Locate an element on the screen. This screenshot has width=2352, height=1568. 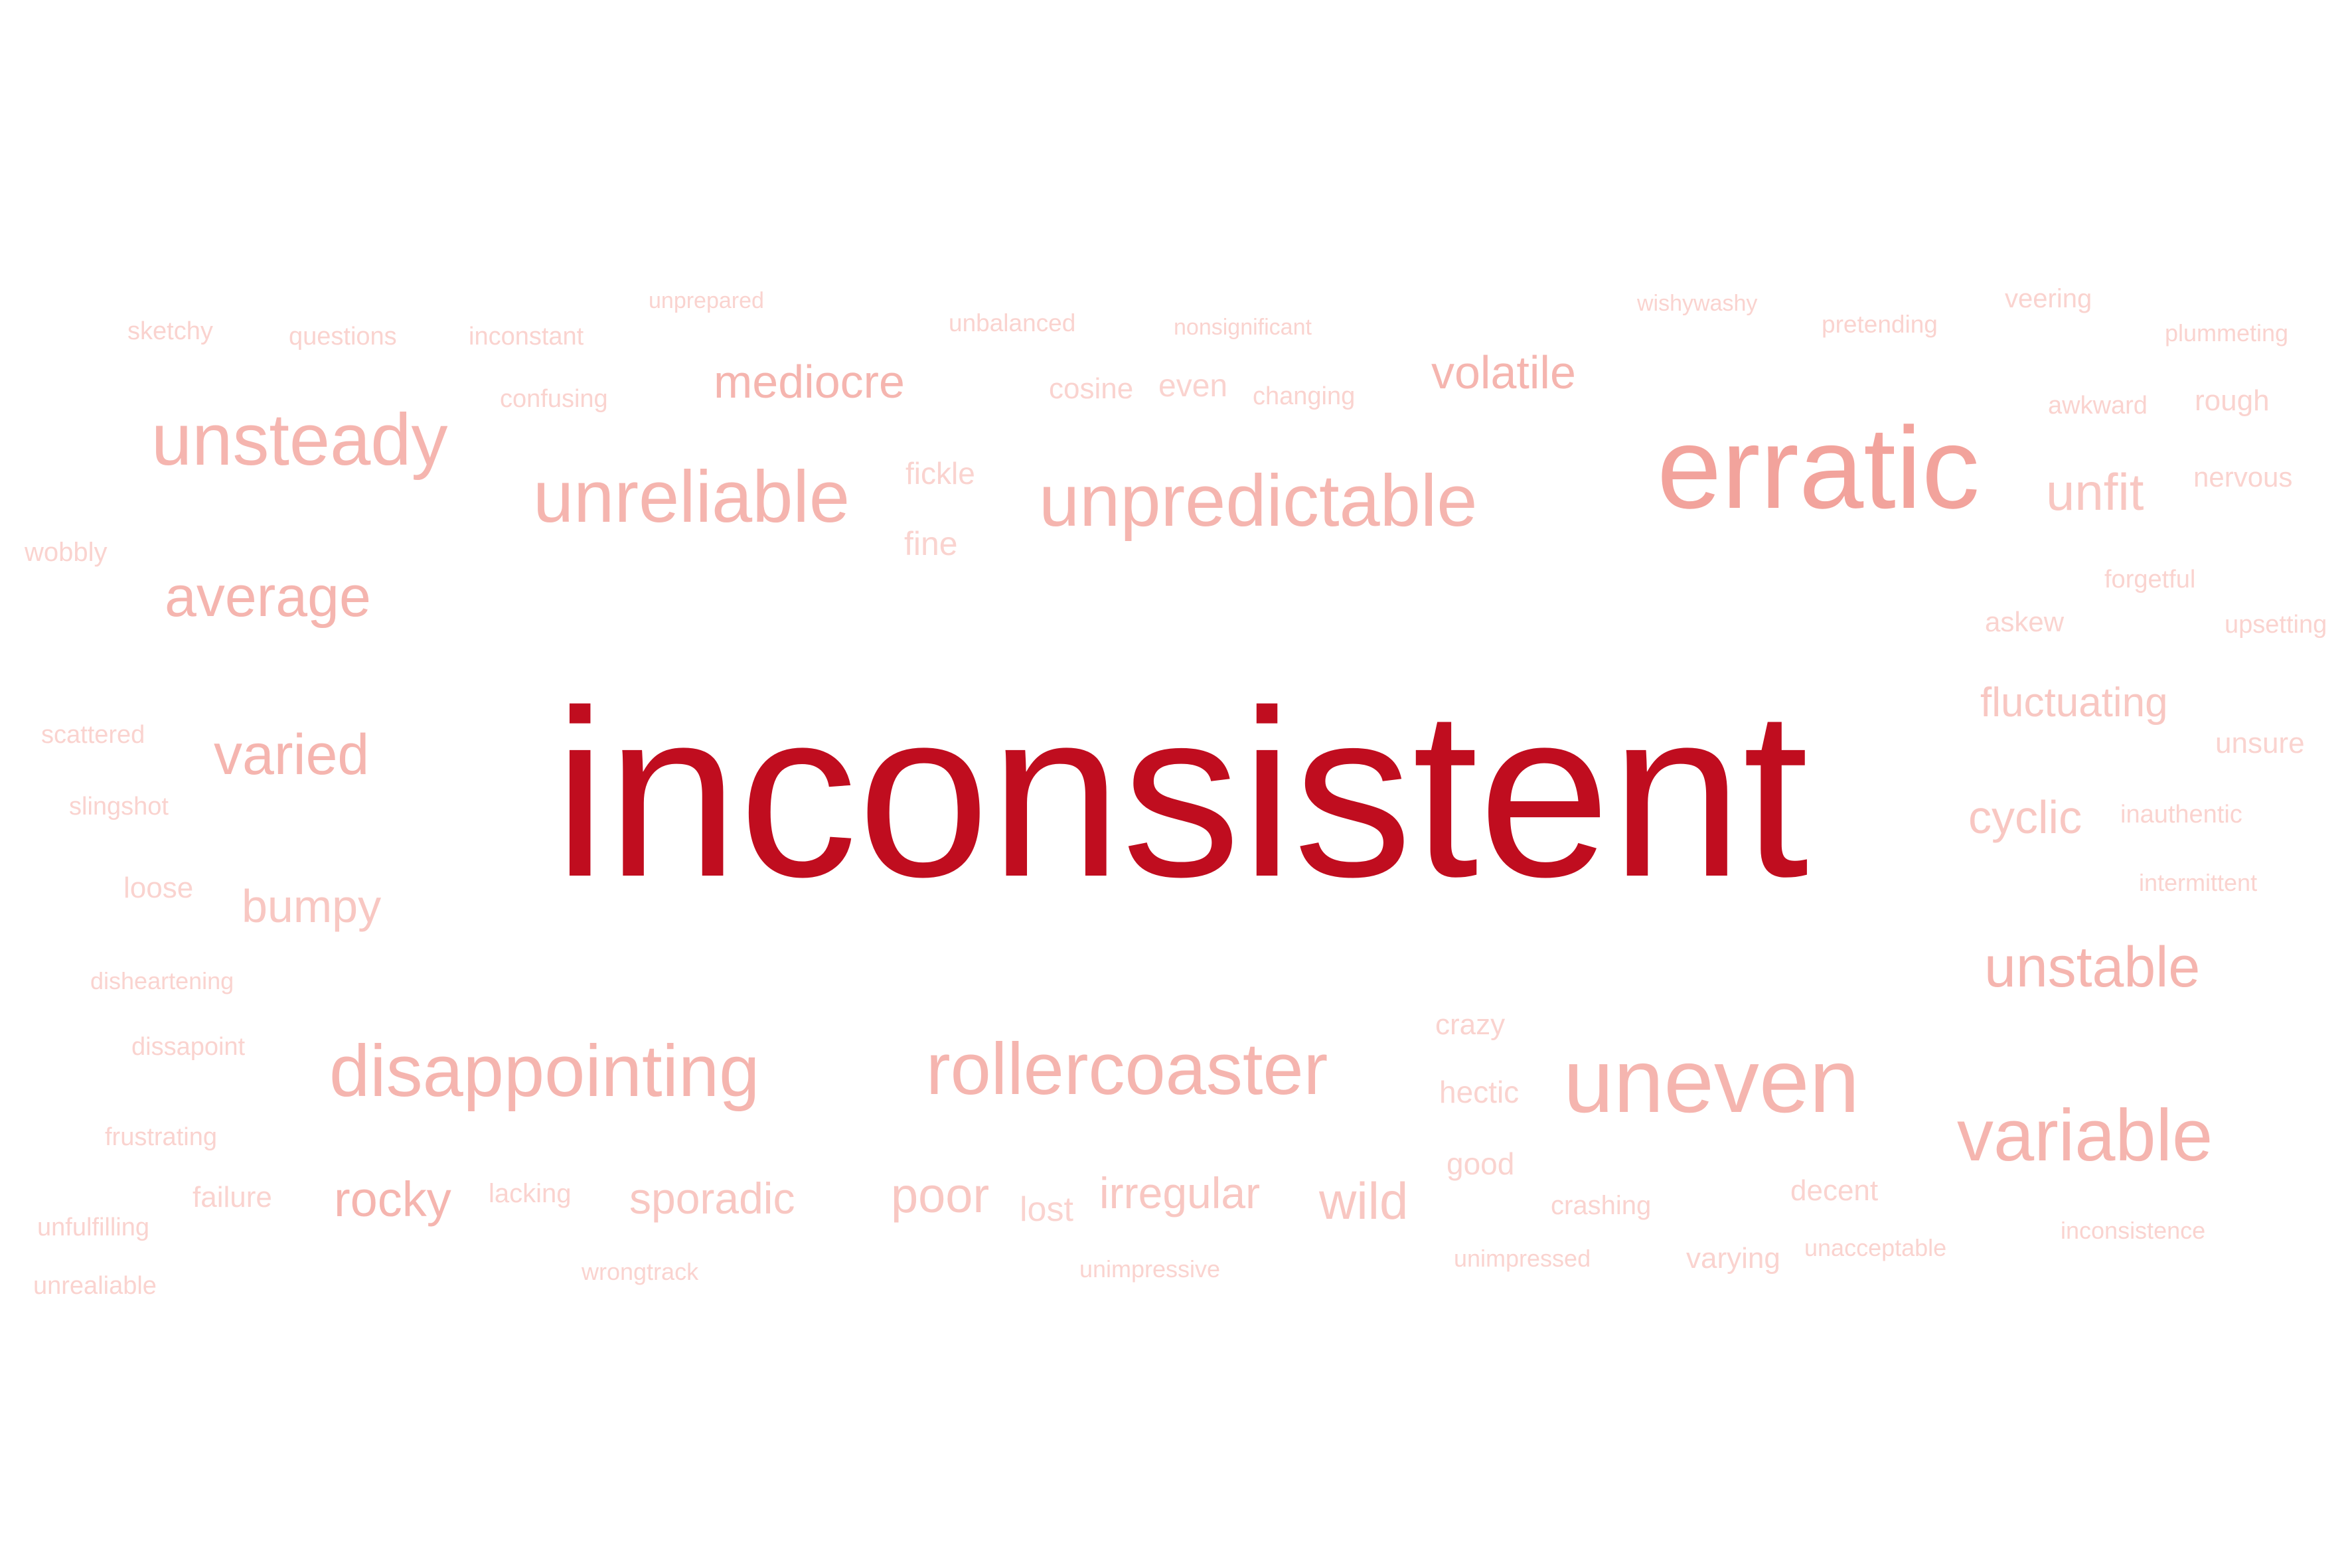
word-nonsignificant: nonsignificant is located at coordinates (1243, 328).